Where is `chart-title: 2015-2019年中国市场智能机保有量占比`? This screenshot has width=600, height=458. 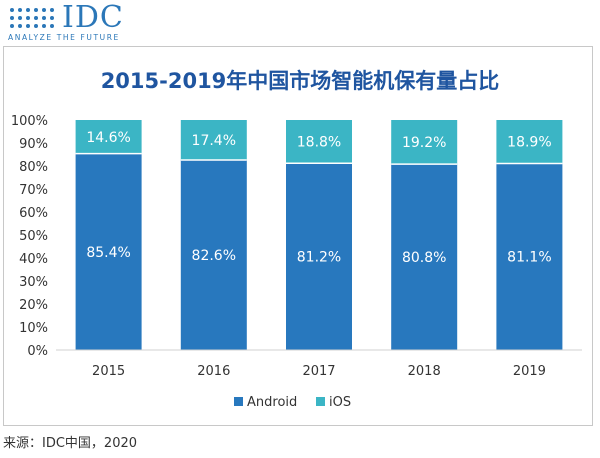
chart-title: 2015-2019年中国市场智能机保有量占比 is located at coordinates (300, 81).